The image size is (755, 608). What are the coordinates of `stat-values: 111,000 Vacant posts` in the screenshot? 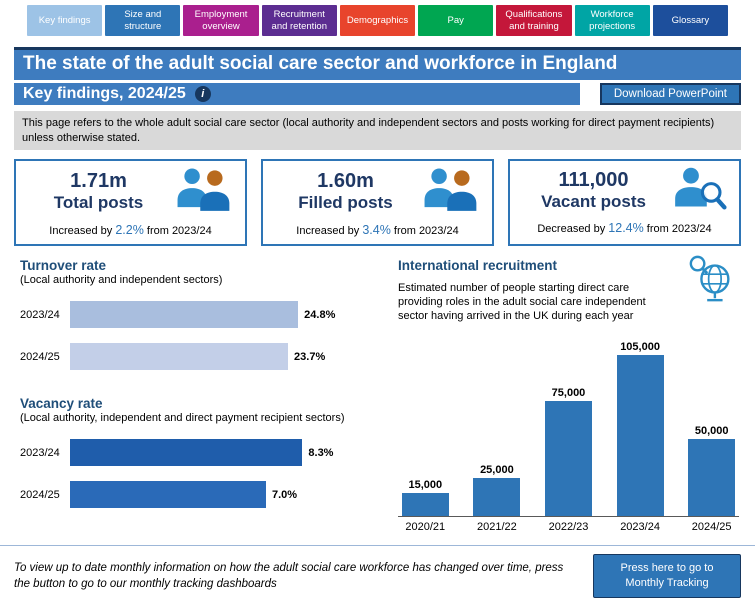 It's located at (593, 190).